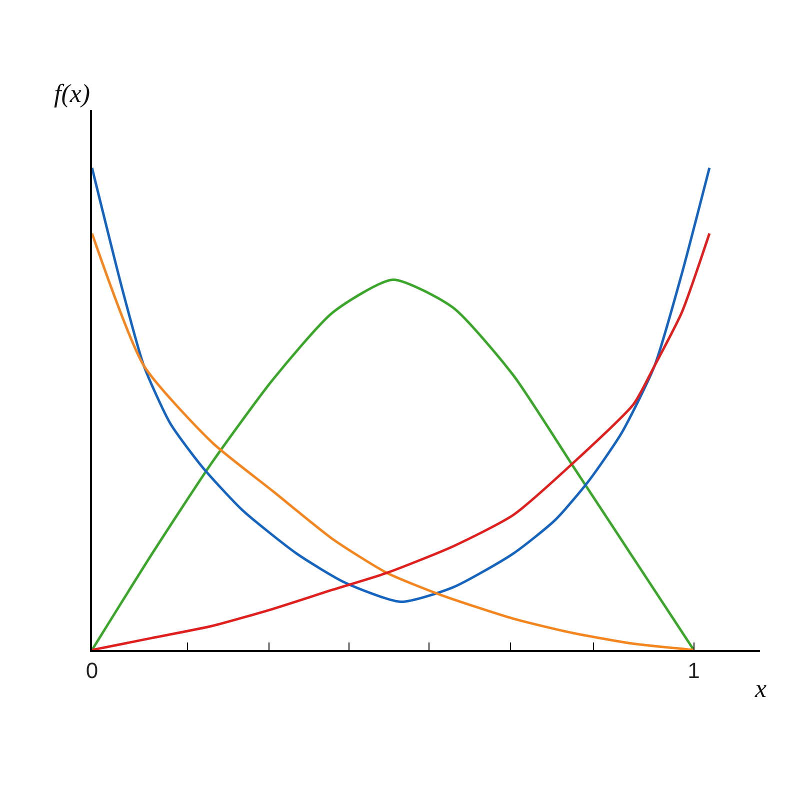 The image size is (800, 800). What do you see at coordinates (760, 688) in the screenshot?
I see `x-axis-title: x` at bounding box center [760, 688].